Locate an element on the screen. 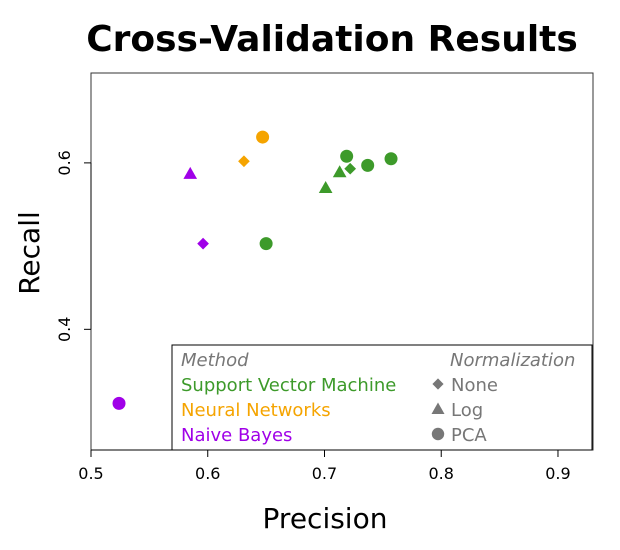  legend-normalization-item: Log is located at coordinates (467, 410).